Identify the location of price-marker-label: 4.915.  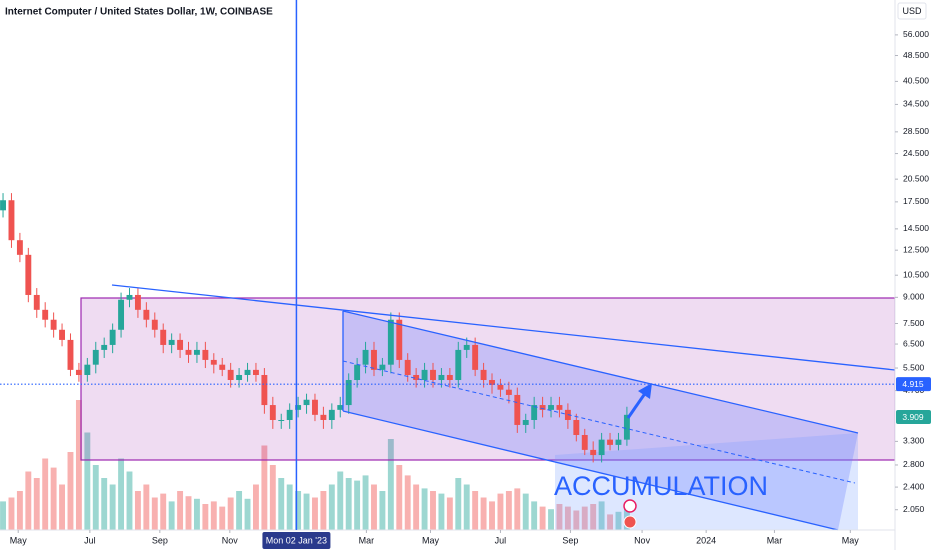
(913, 384).